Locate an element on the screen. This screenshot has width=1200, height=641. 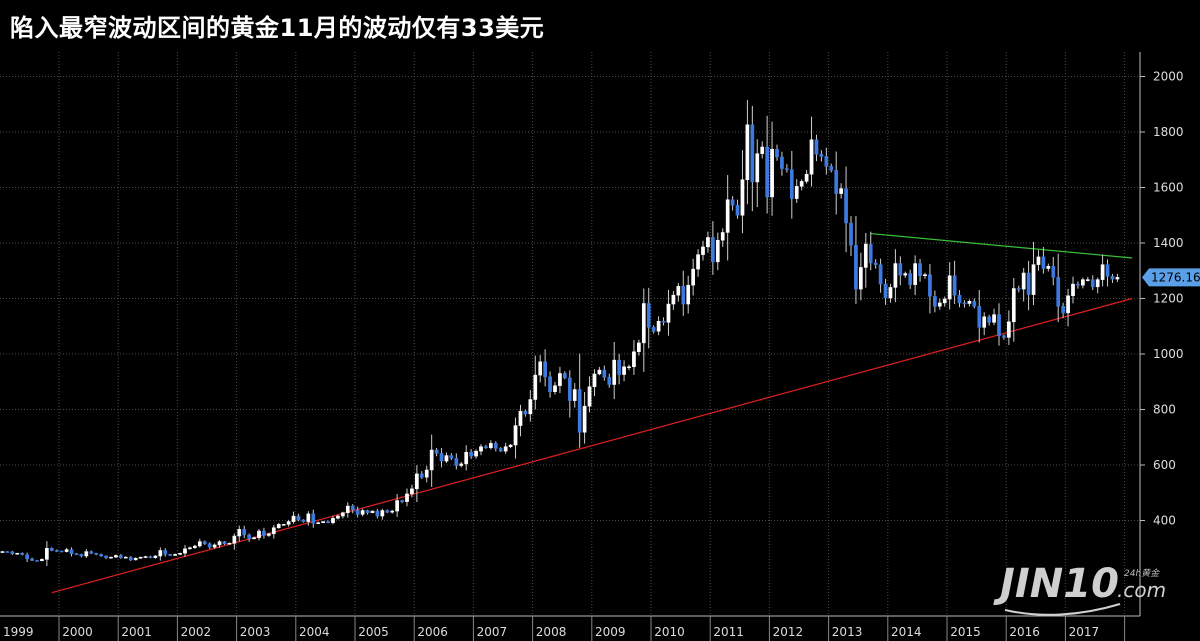
header: 陷入最窄波动区间的黄金11月的波动仅有33美元 is located at coordinates (600, 26).